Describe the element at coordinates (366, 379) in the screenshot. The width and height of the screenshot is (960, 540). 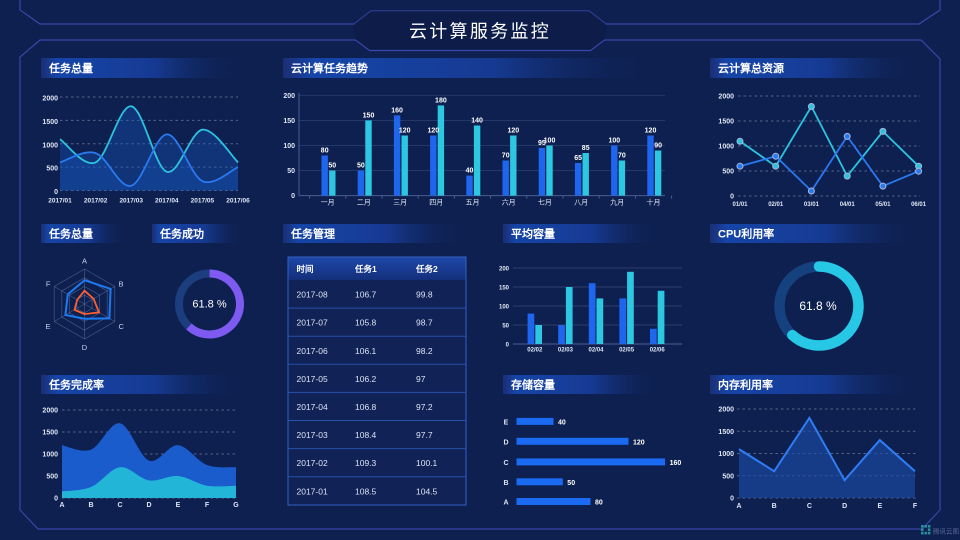
I see `svg-text: 106.2` at that location.